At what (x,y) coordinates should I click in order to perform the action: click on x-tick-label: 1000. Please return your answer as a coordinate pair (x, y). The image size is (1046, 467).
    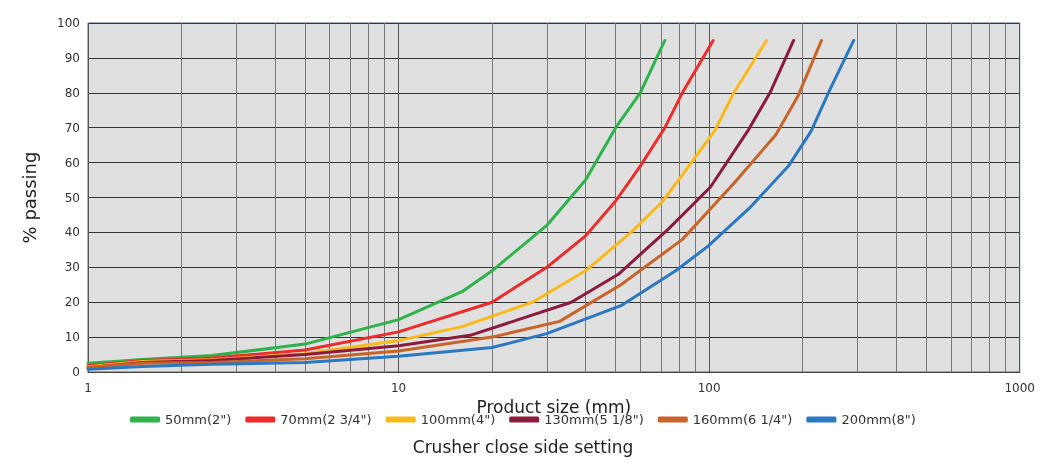
    Looking at the image, I should click on (1019, 388).